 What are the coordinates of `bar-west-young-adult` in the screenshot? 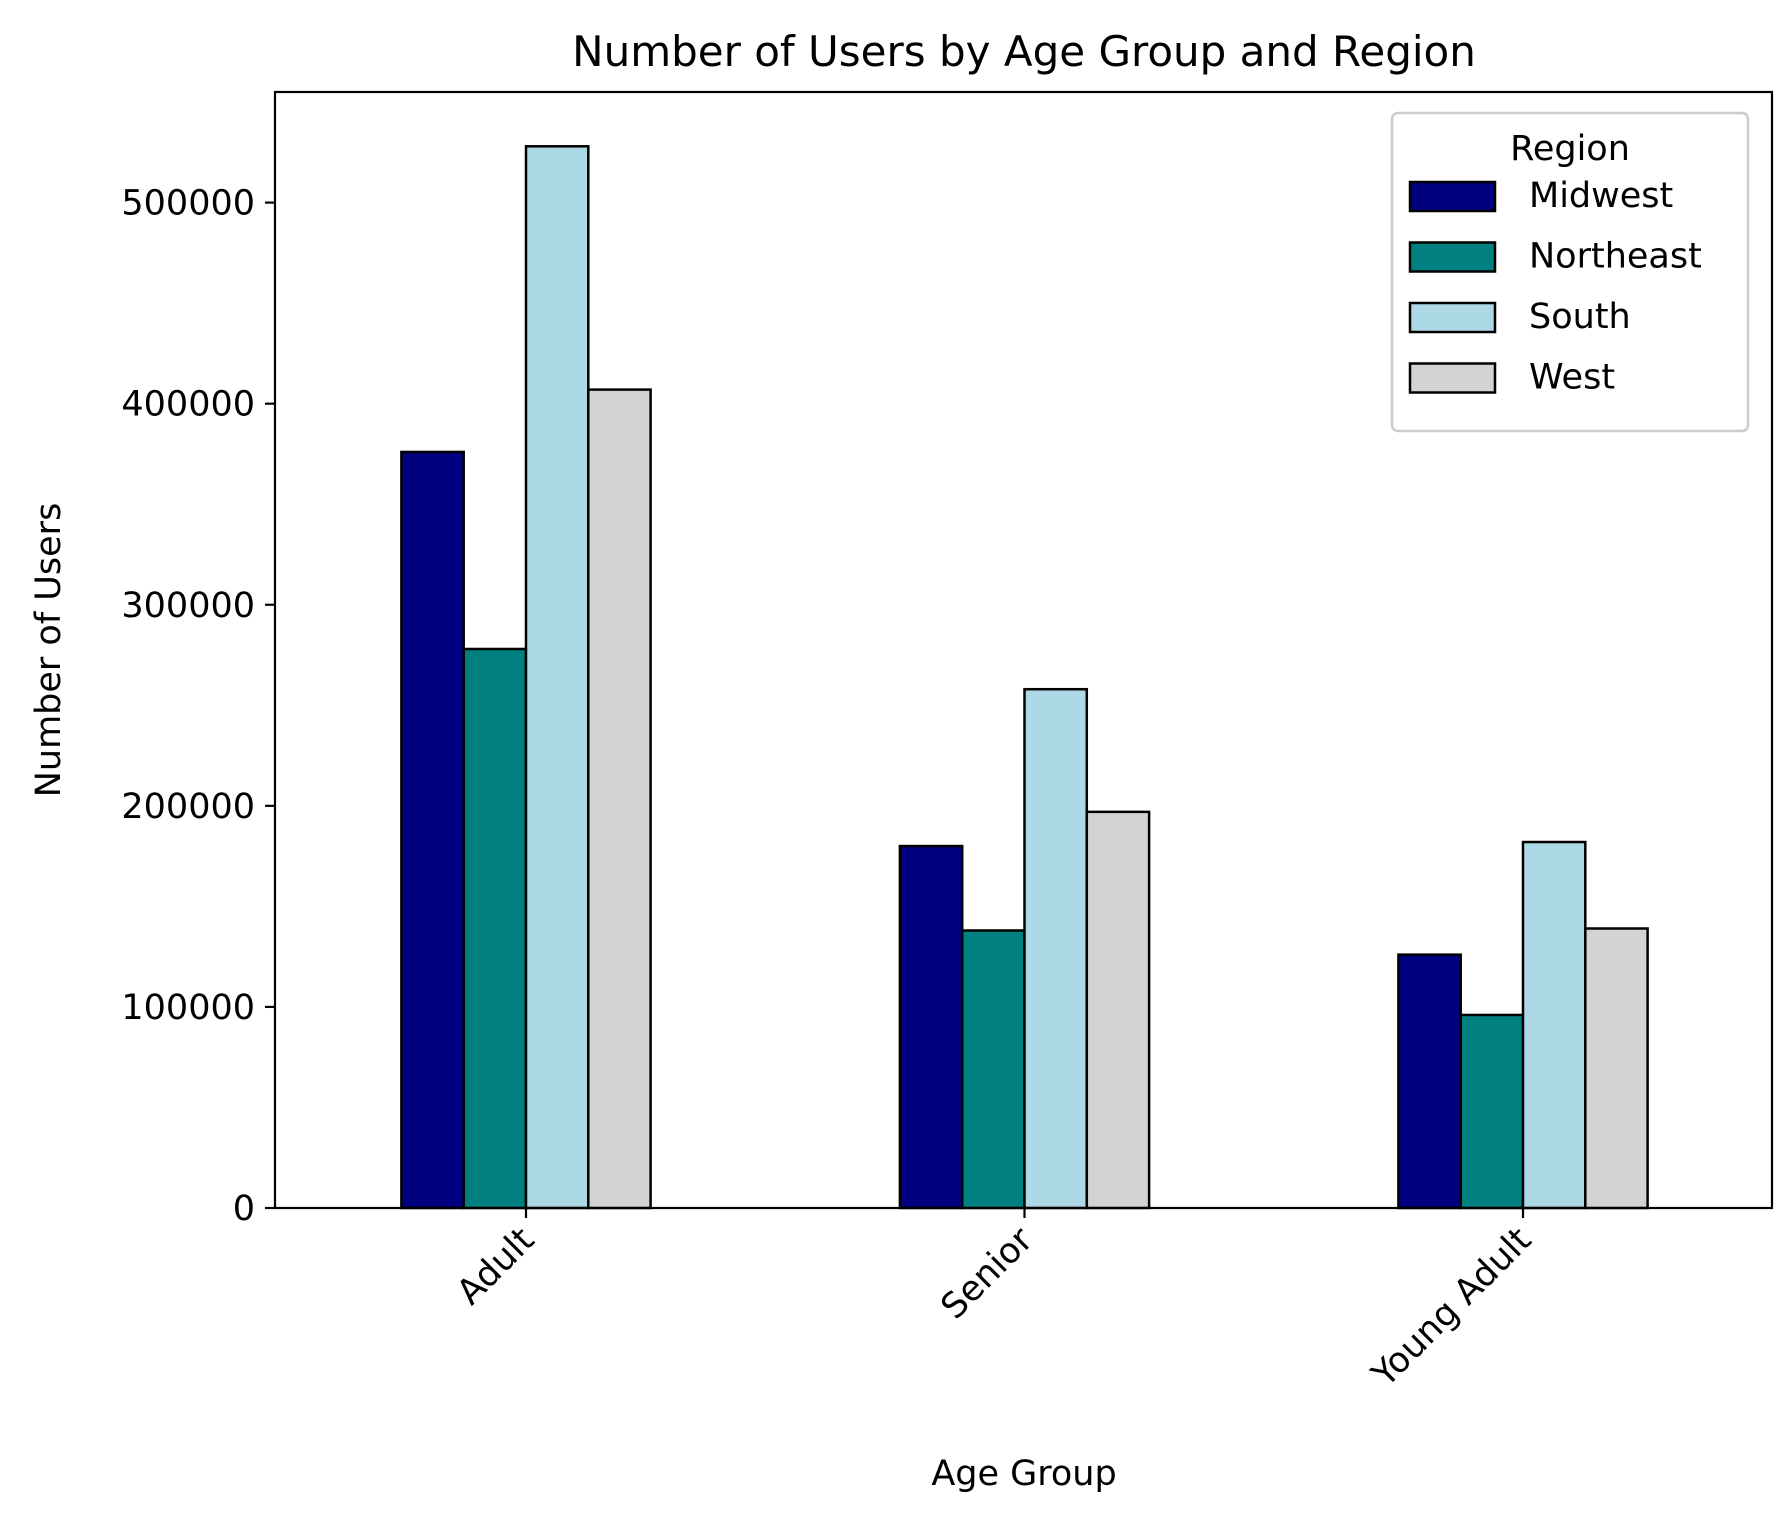 It's located at (1616, 1068).